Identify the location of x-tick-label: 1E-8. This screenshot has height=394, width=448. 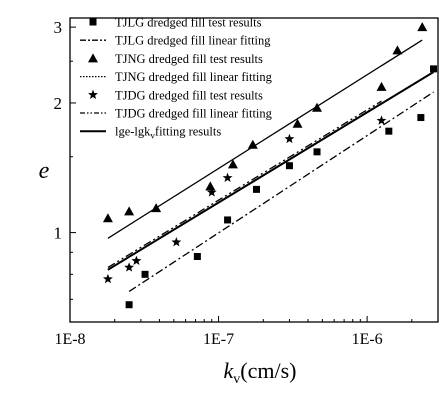
(69, 339).